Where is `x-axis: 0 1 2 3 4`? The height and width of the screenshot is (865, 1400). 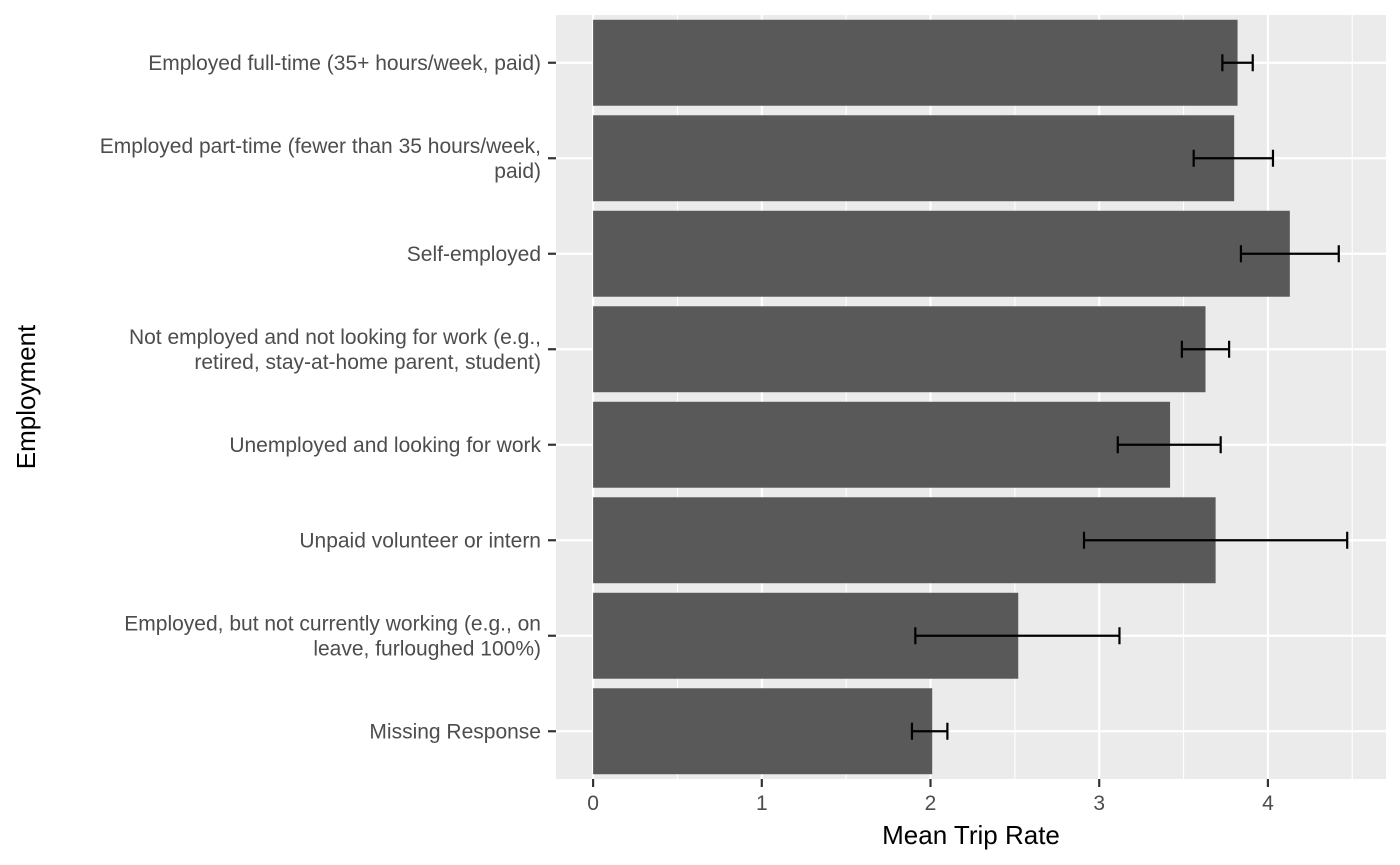
x-axis: 0 1 2 3 4 is located at coordinates (930, 797).